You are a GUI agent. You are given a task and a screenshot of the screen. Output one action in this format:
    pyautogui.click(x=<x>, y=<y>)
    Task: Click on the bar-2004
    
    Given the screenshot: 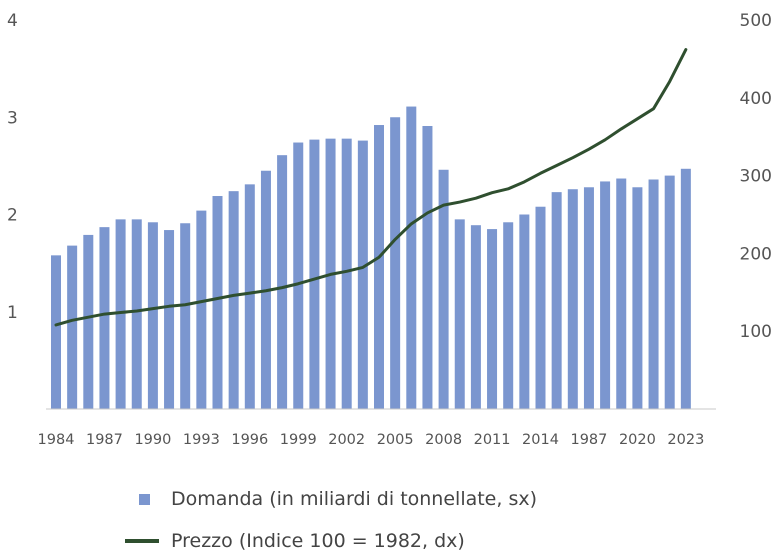 What is the action you would take?
    pyautogui.click(x=379, y=267)
    